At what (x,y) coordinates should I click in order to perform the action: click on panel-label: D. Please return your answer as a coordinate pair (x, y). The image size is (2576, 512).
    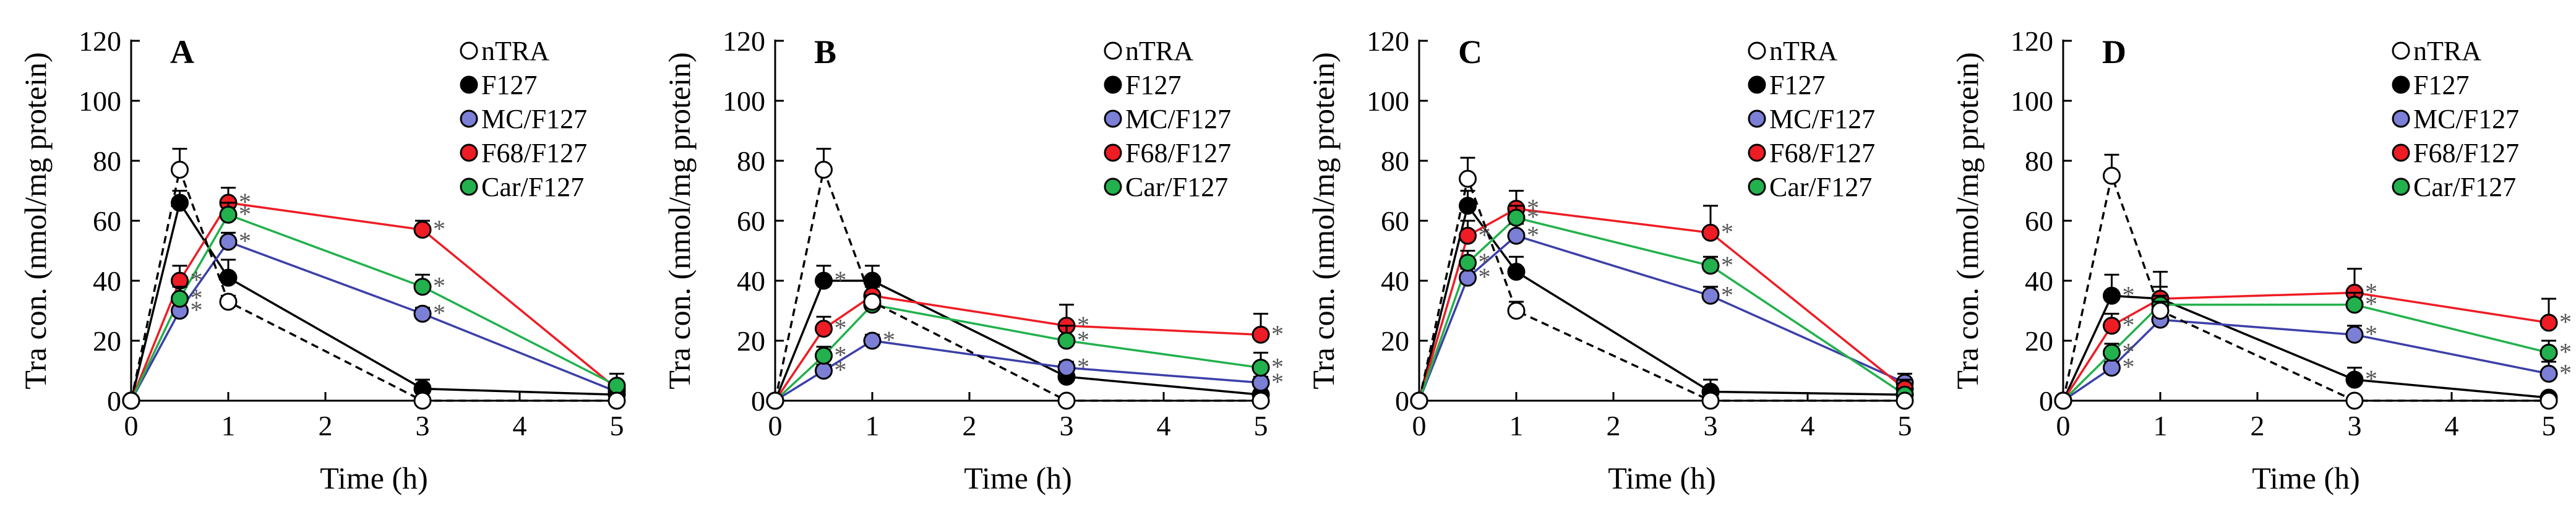
    Looking at the image, I should click on (2114, 51).